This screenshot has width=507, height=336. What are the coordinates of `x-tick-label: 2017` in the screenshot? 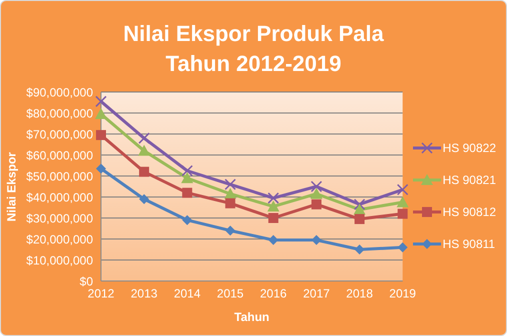 It's located at (316, 293).